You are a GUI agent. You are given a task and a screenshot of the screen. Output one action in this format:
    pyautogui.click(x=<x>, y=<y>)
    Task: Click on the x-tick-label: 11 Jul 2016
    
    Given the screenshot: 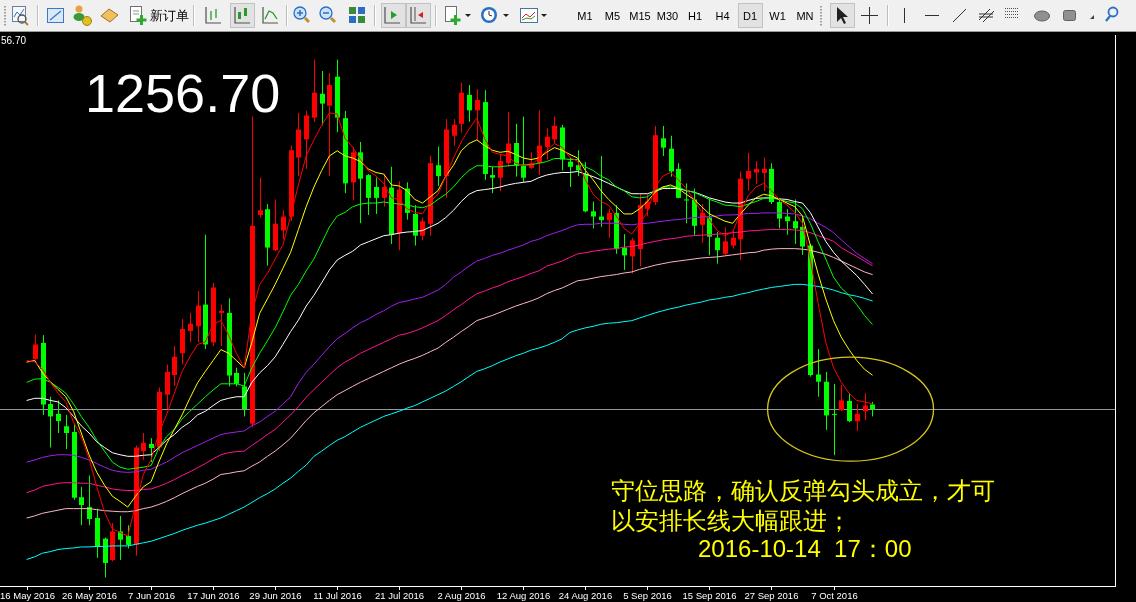 What is the action you would take?
    pyautogui.click(x=337, y=595)
    